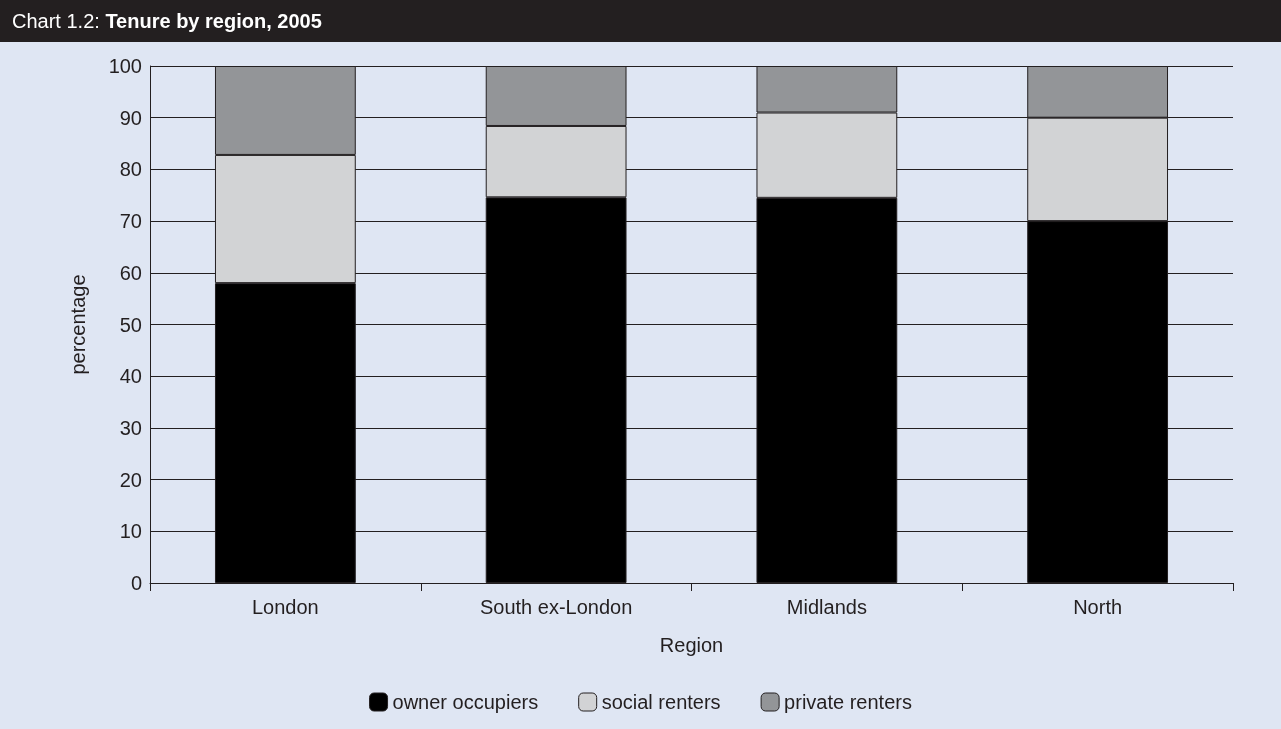  Describe the element at coordinates (130, 272) in the screenshot. I see `y-tick-label: 60` at that location.